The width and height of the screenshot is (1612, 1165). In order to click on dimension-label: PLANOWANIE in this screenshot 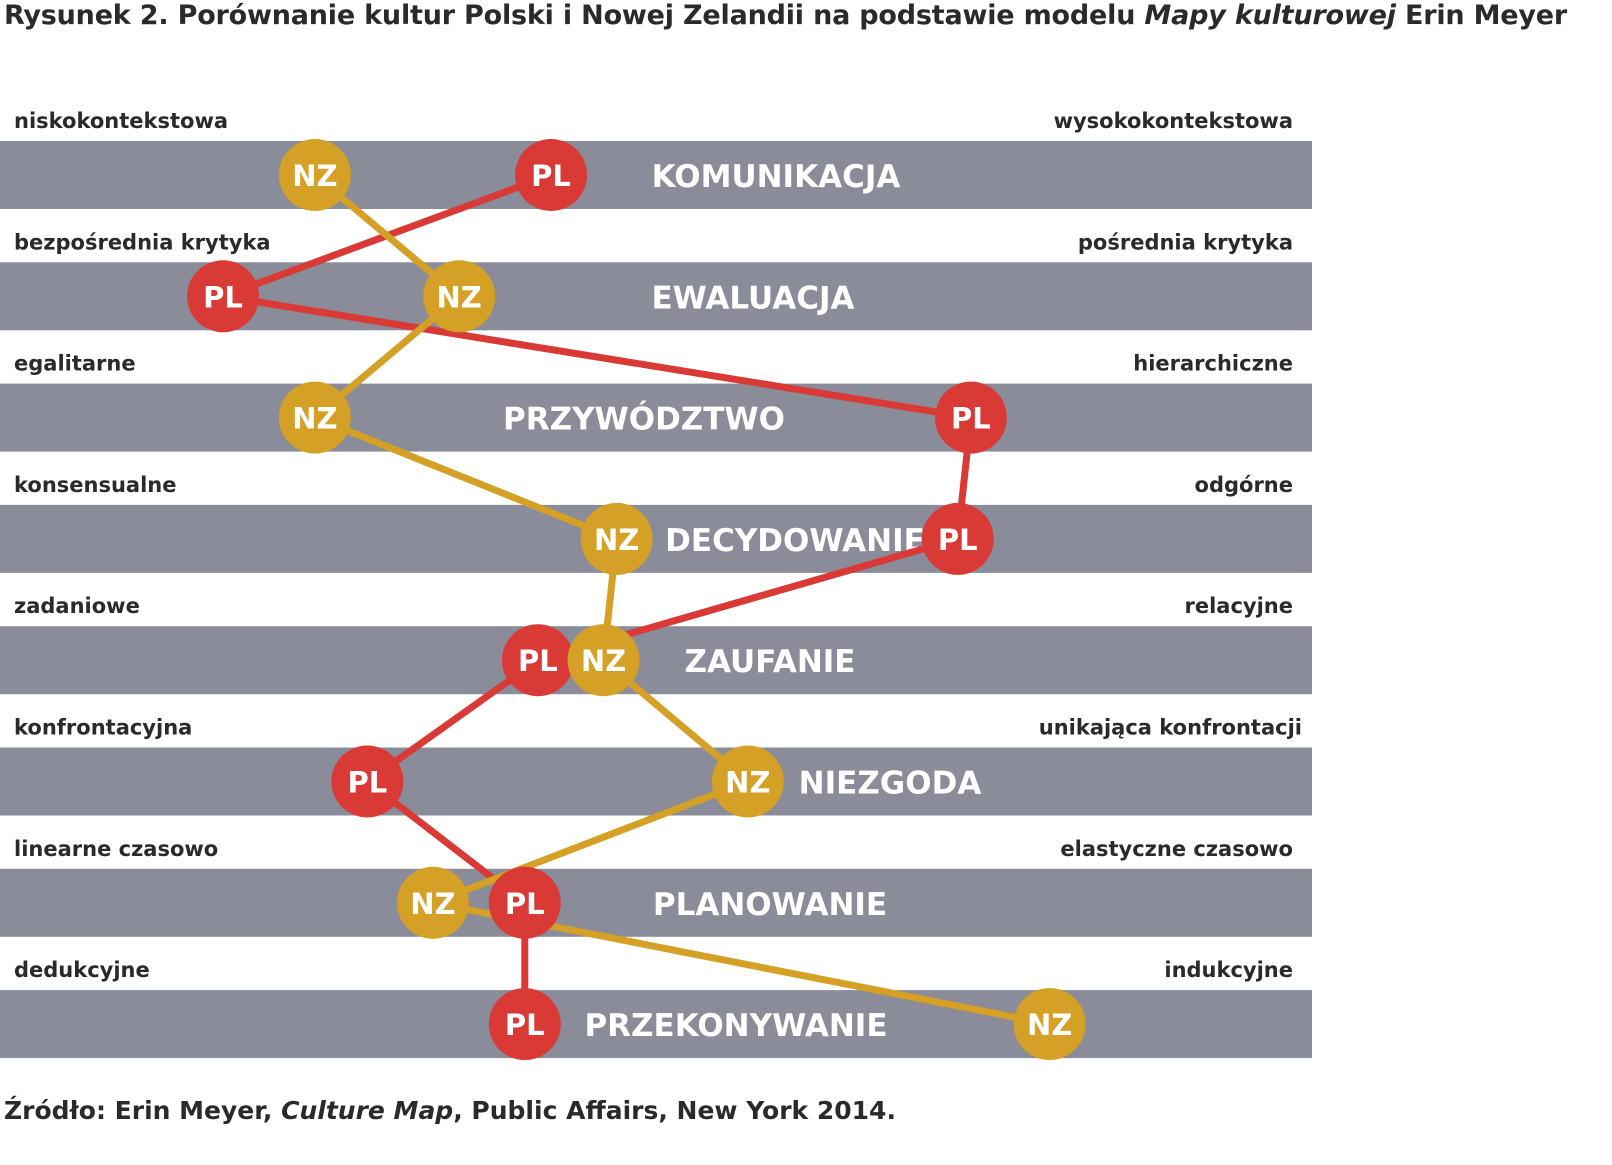, I will do `click(770, 905)`.